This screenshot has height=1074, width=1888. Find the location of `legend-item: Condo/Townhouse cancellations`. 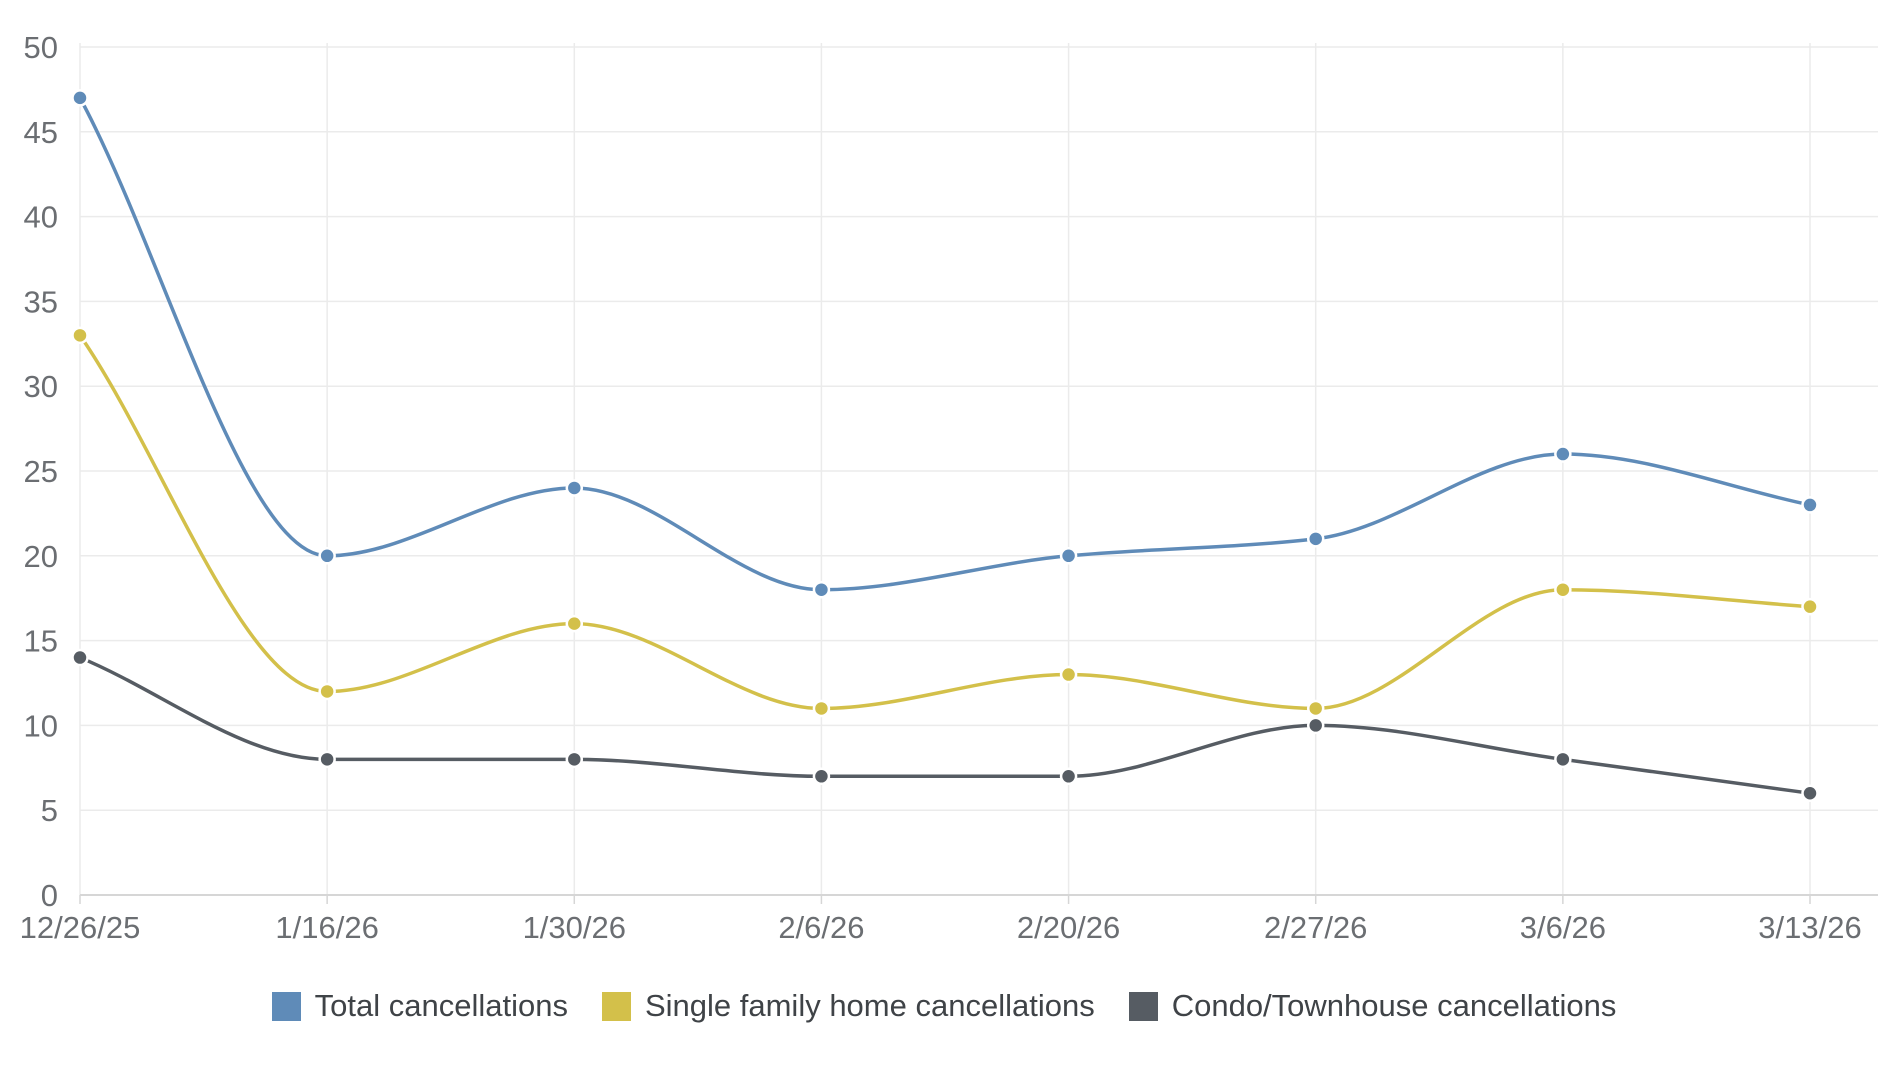

legend-item: Condo/Townhouse cancellations is located at coordinates (1372, 1006).